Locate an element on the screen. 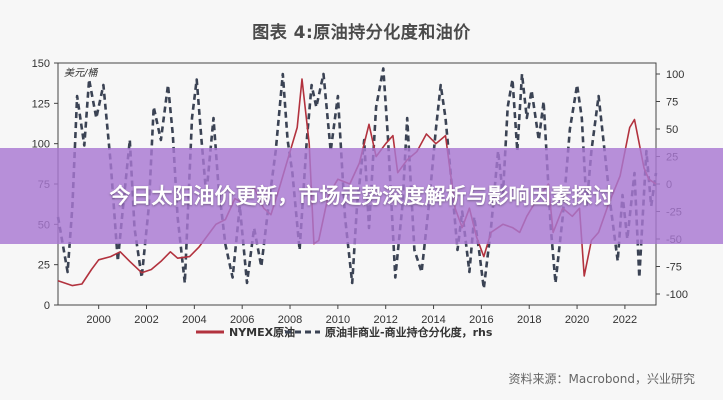  right-tick-label: 100 is located at coordinates (675, 75).